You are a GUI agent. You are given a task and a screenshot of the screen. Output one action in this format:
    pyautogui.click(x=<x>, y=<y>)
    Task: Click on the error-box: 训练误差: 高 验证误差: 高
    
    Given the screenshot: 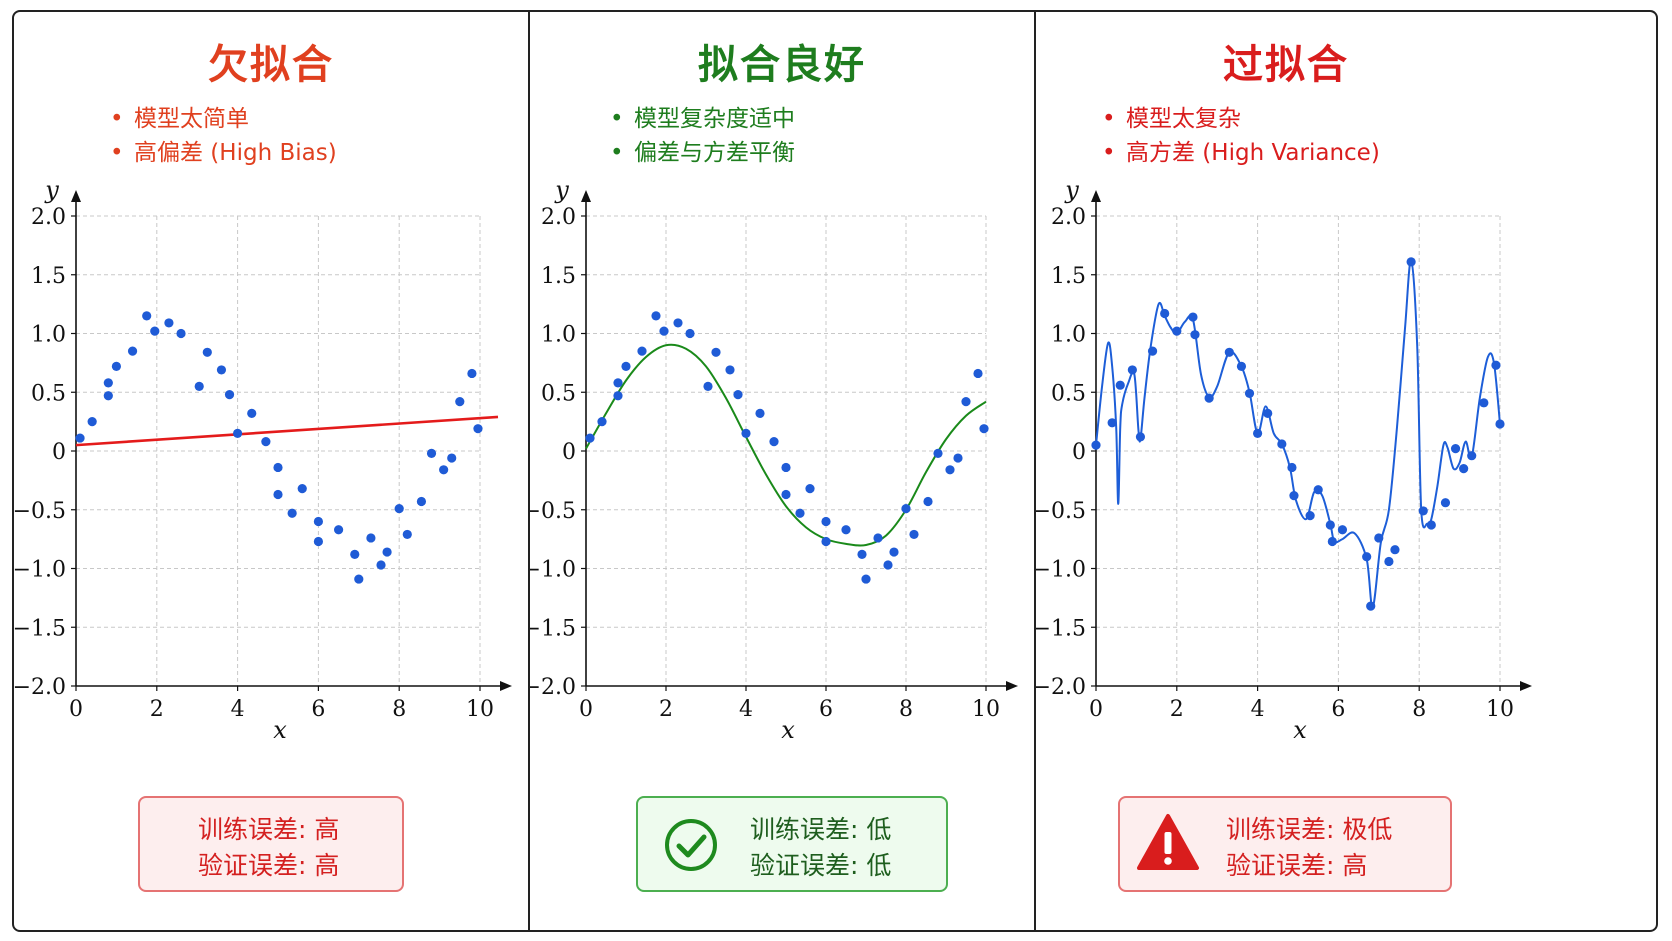 What is the action you would take?
    pyautogui.click(x=271, y=844)
    